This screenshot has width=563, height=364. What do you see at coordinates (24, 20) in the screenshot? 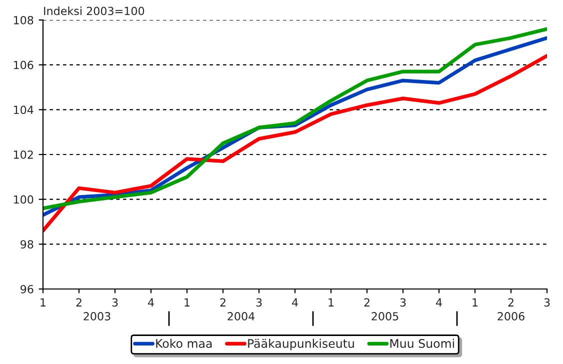
I see `y-tick-label: 108` at bounding box center [24, 20].